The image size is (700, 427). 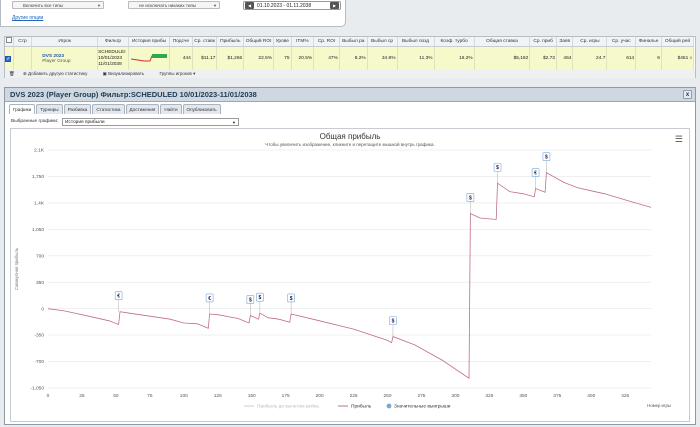 I want to click on y-tick-label: -1,050, so click(x=37, y=389).